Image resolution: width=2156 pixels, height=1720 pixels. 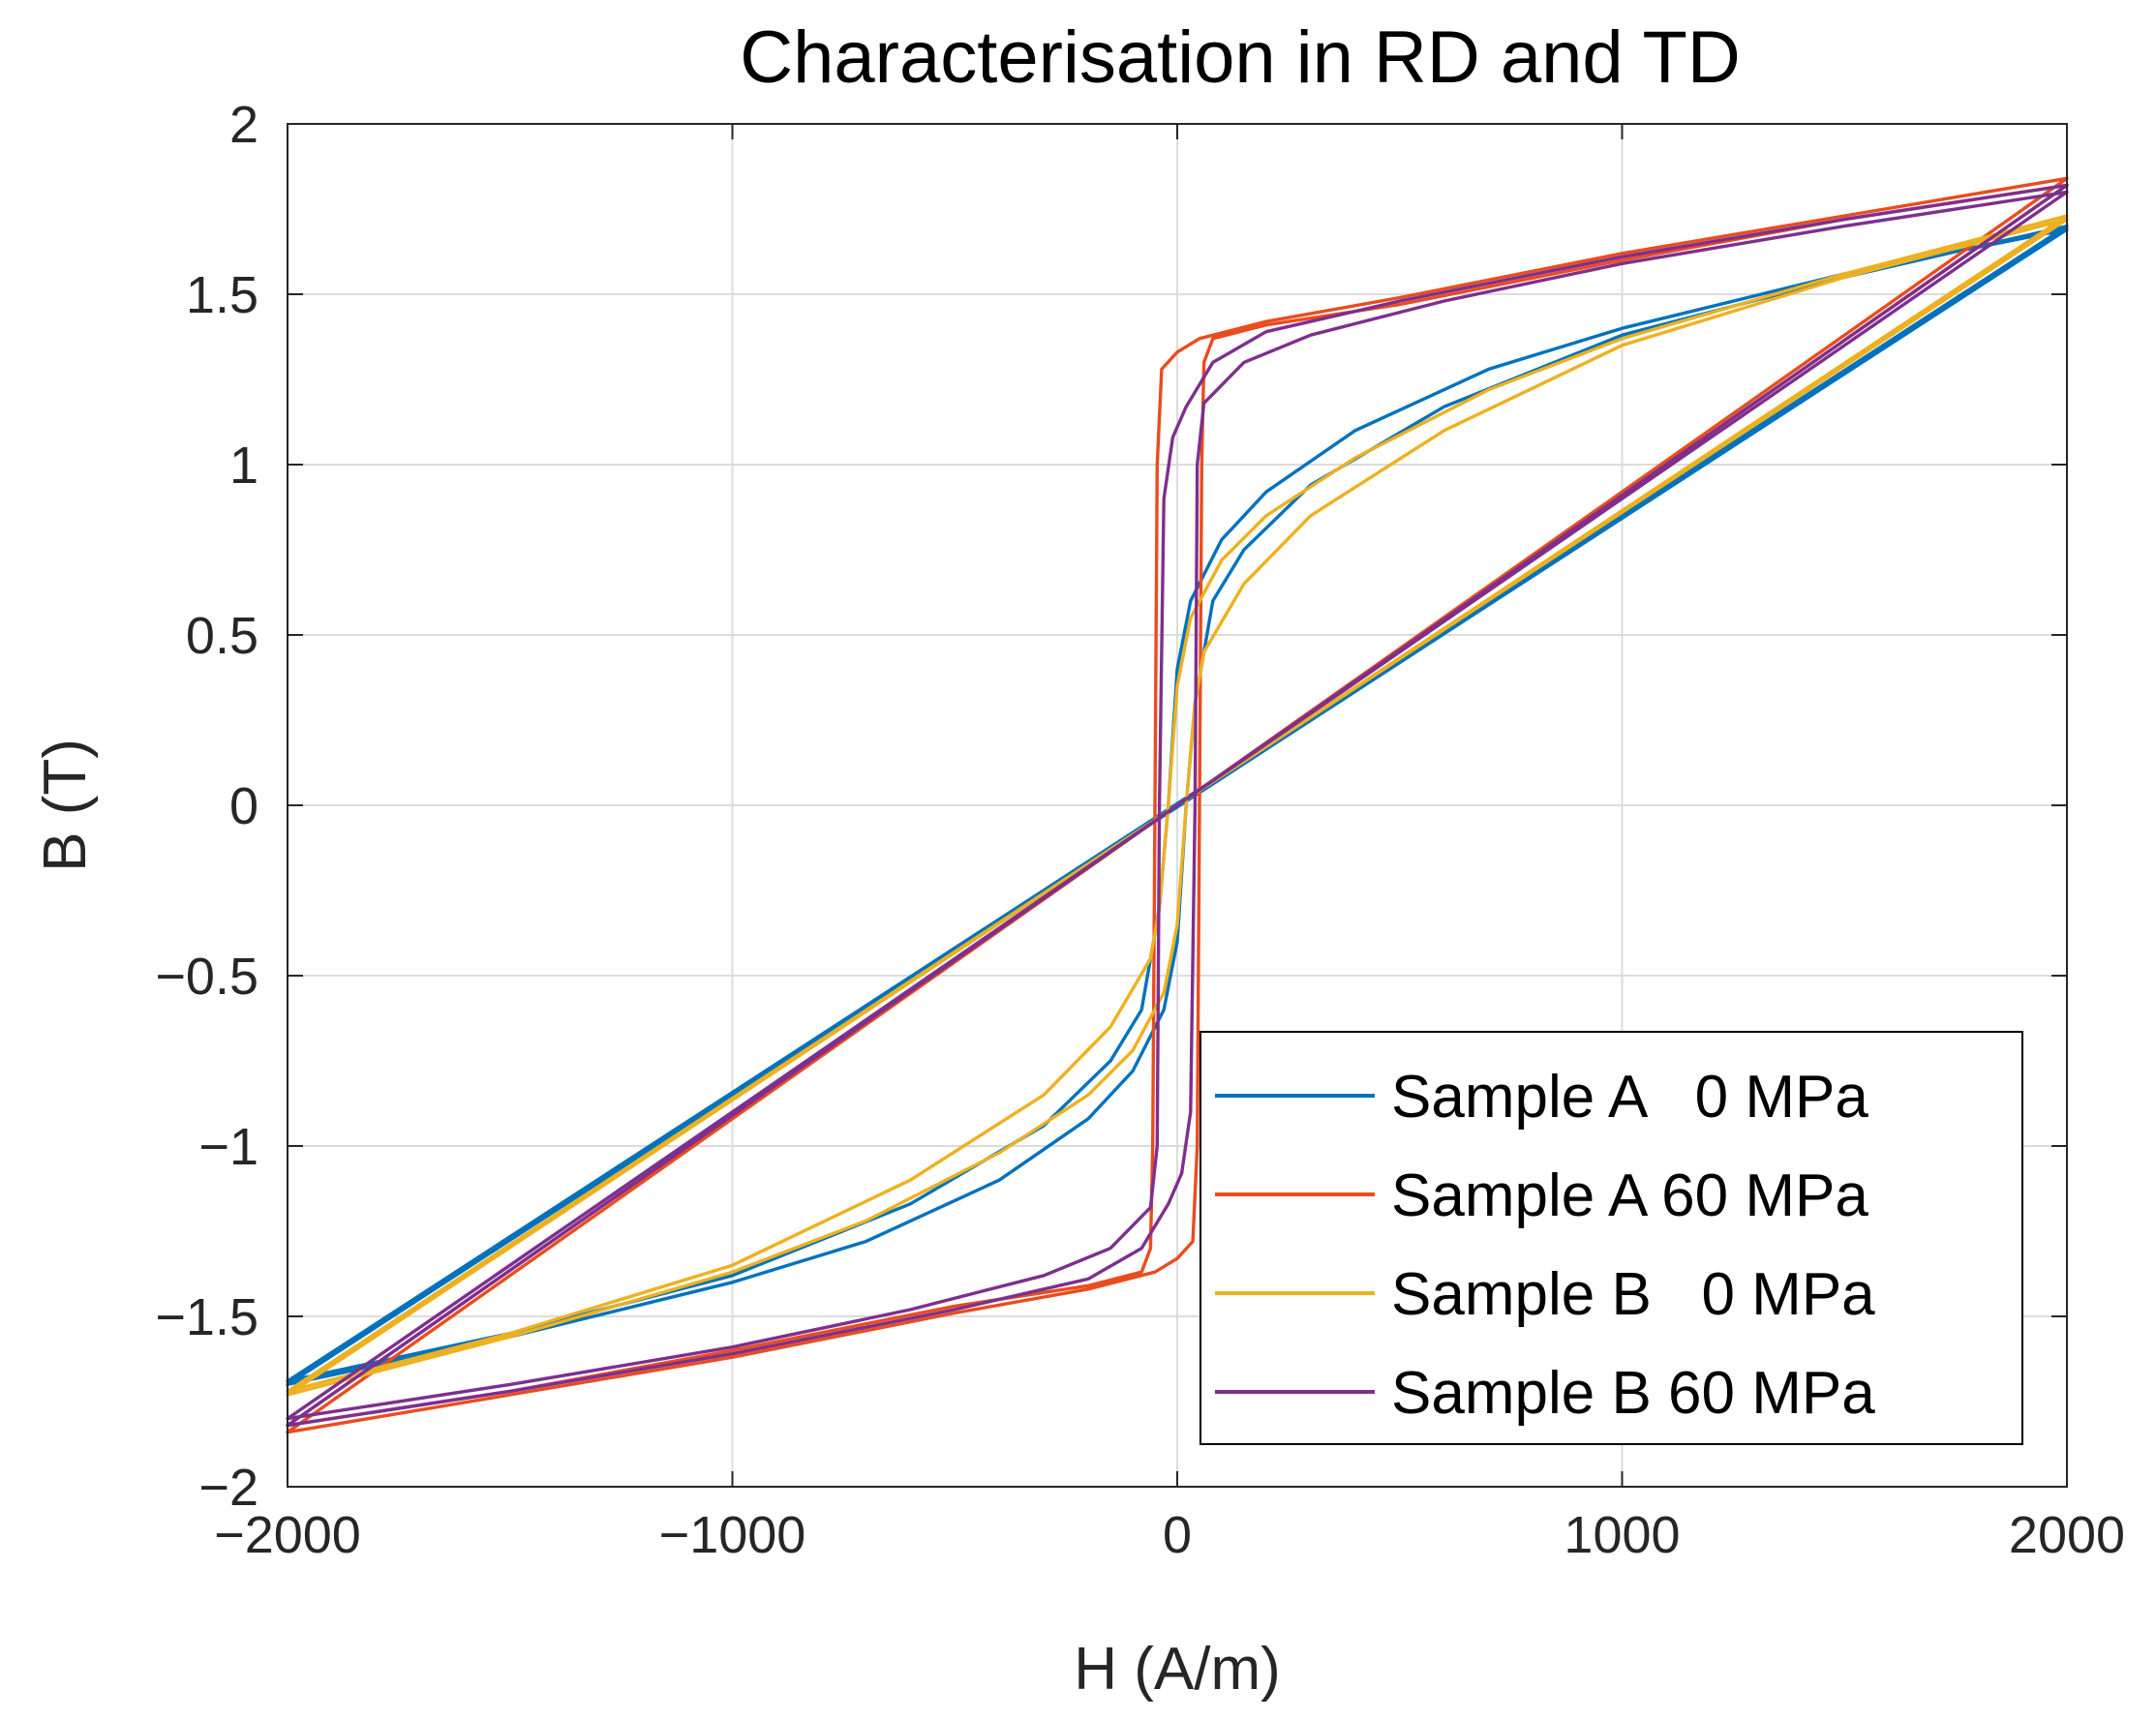 What do you see at coordinates (1622, 1535) in the screenshot?
I see `x-tick-label: 1000` at bounding box center [1622, 1535].